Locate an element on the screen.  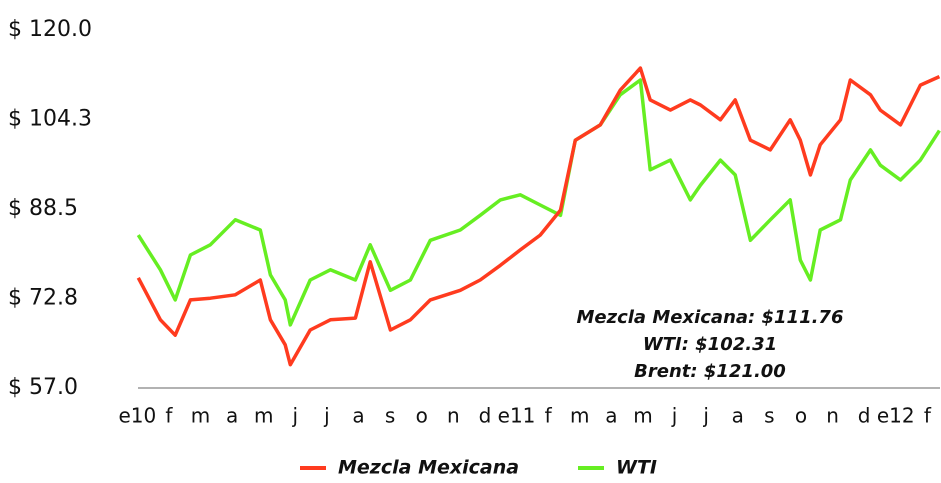
y-tick-label: $ 72.8 is located at coordinates (43, 298).